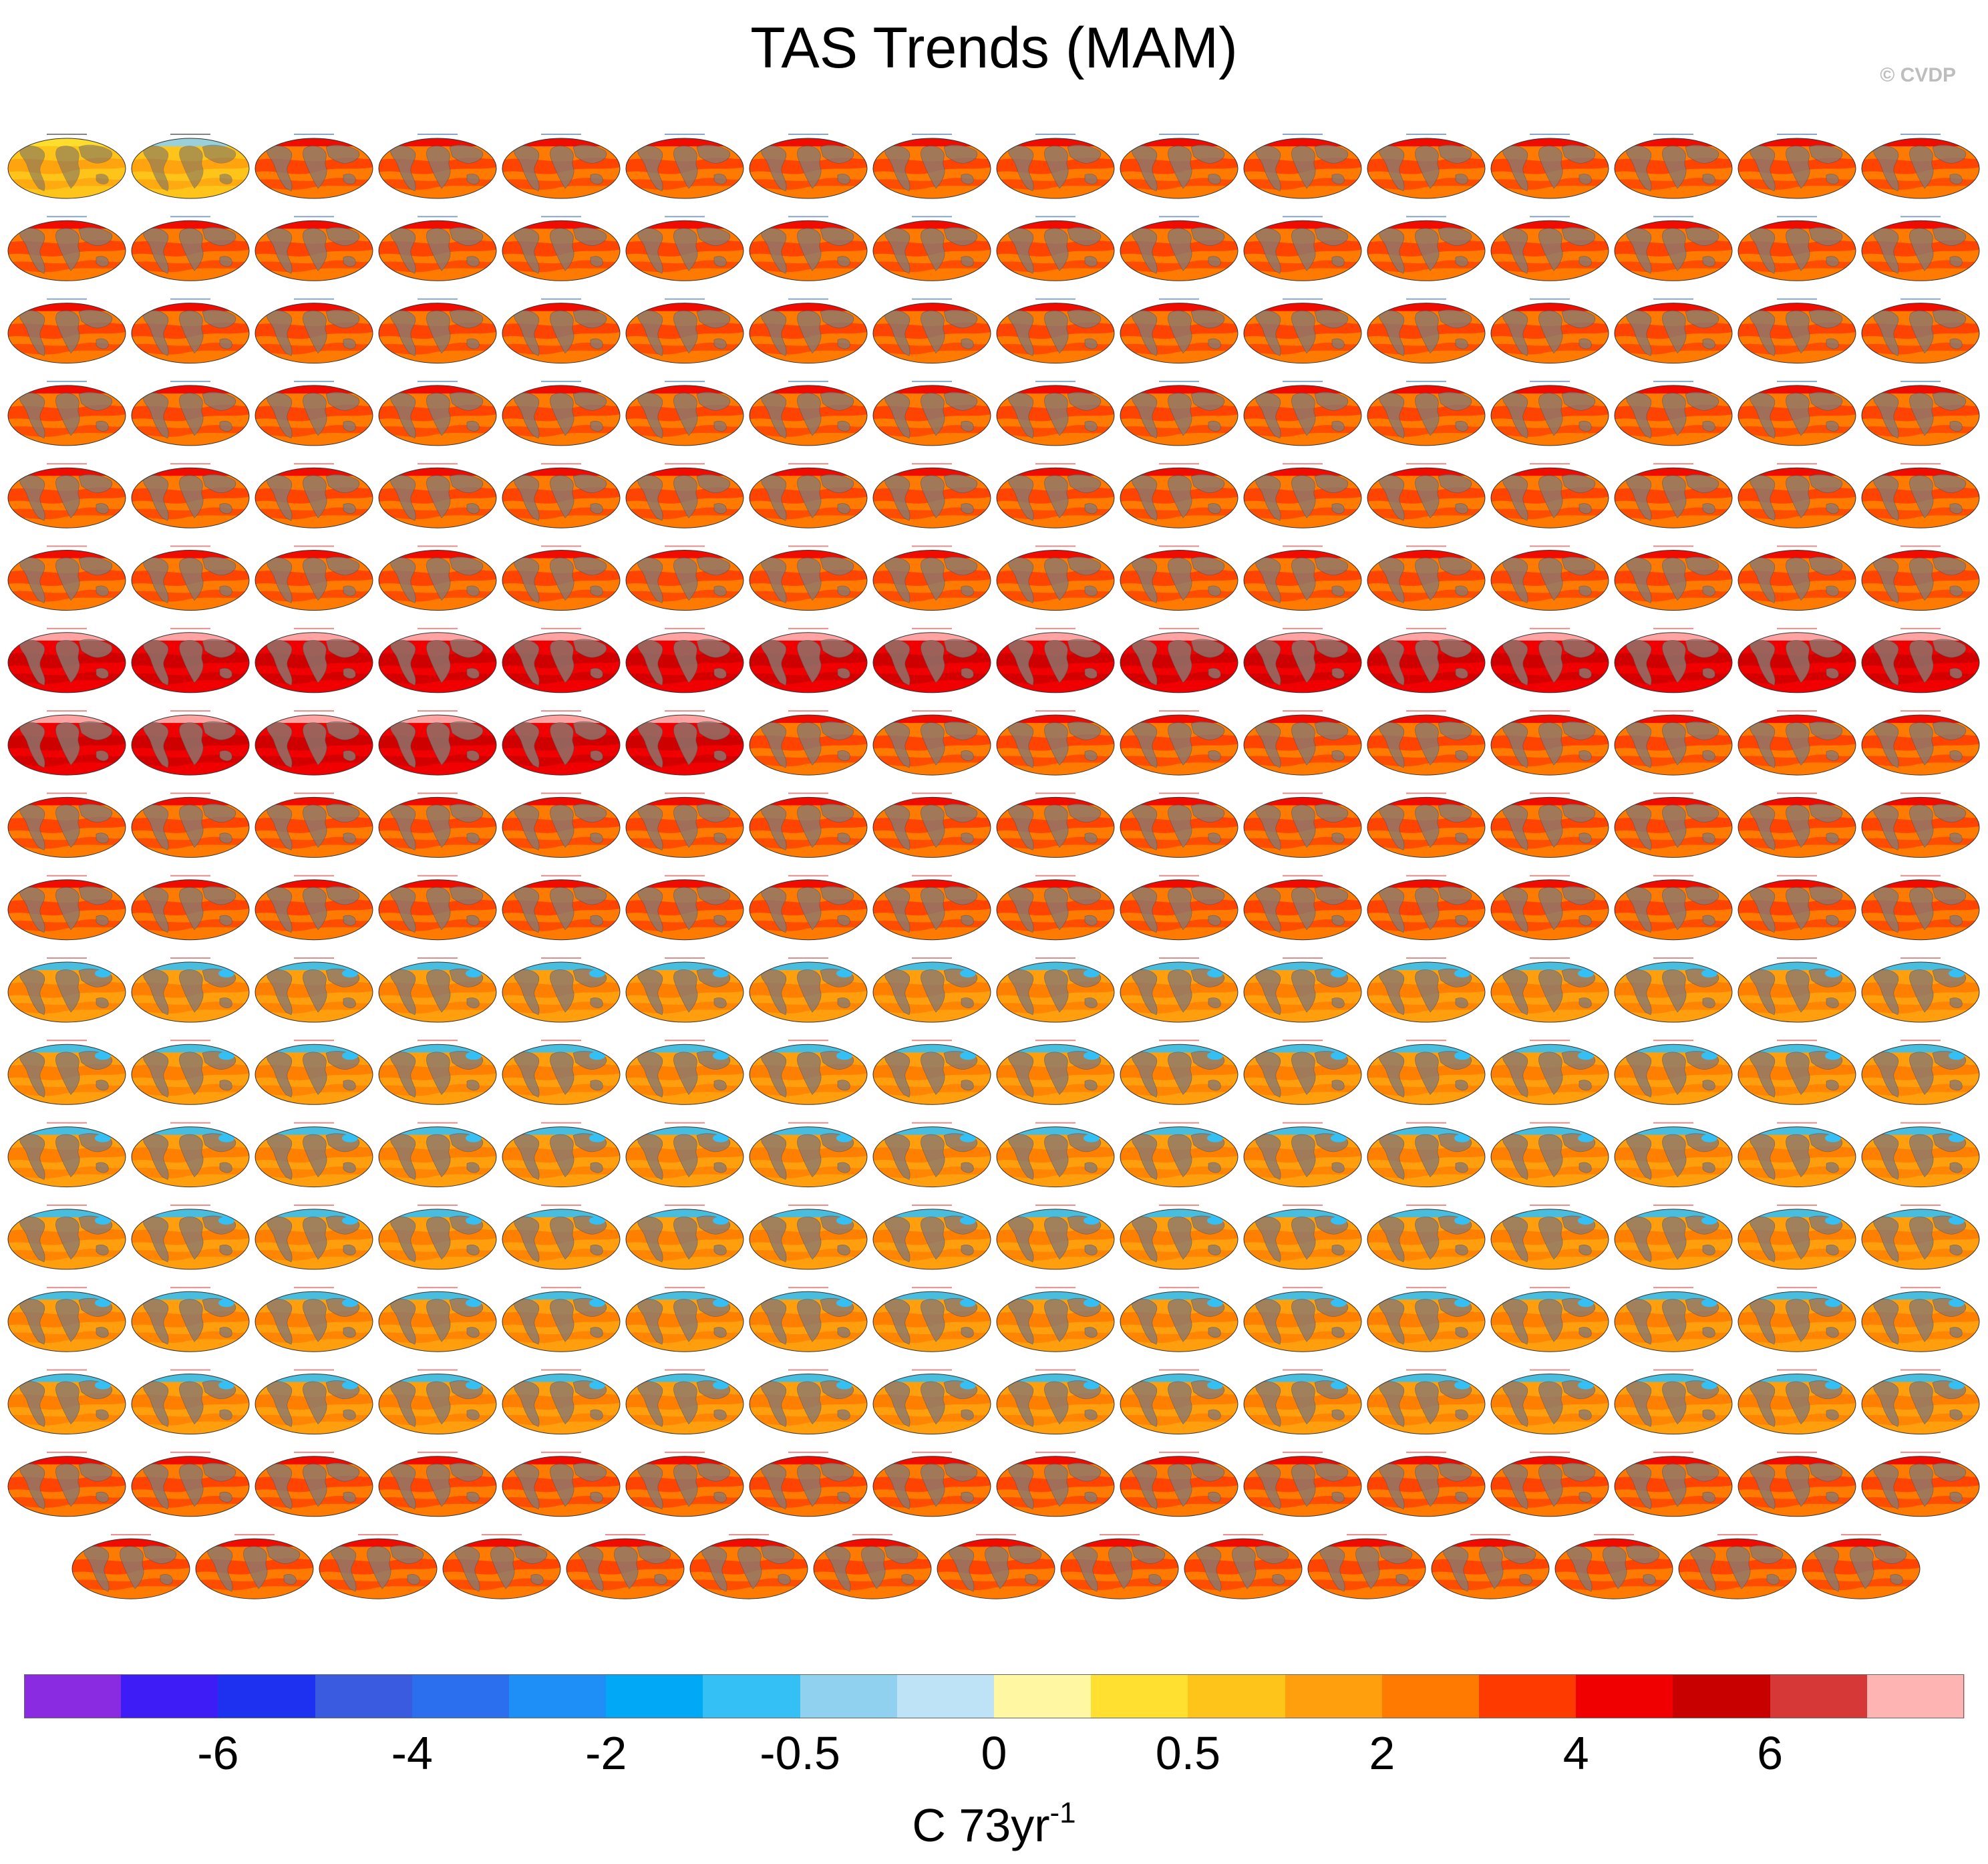 The width and height of the screenshot is (1988, 1864). I want to click on colorbar-tick-label: 4, so click(1575, 1753).